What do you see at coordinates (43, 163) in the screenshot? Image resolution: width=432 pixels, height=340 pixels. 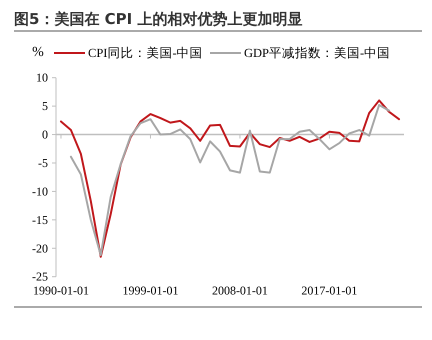 I see `y-tick-label: -5` at bounding box center [43, 163].